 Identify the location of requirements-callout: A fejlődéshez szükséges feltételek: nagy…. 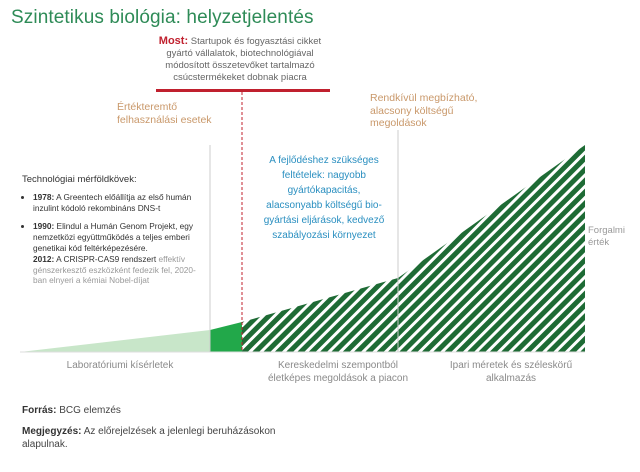
(324, 198).